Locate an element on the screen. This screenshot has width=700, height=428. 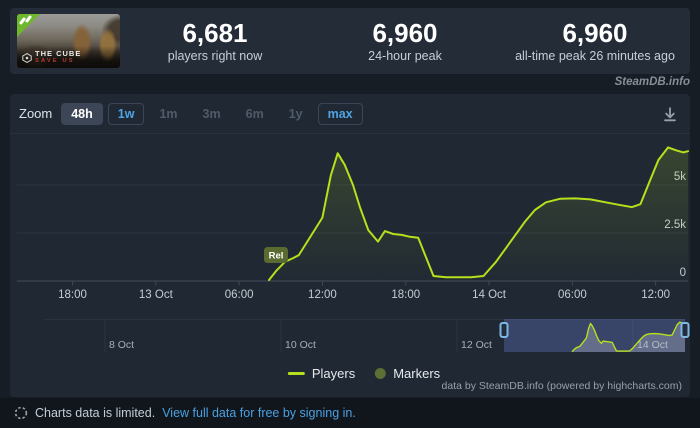
stat-label: players right now is located at coordinates (215, 56).